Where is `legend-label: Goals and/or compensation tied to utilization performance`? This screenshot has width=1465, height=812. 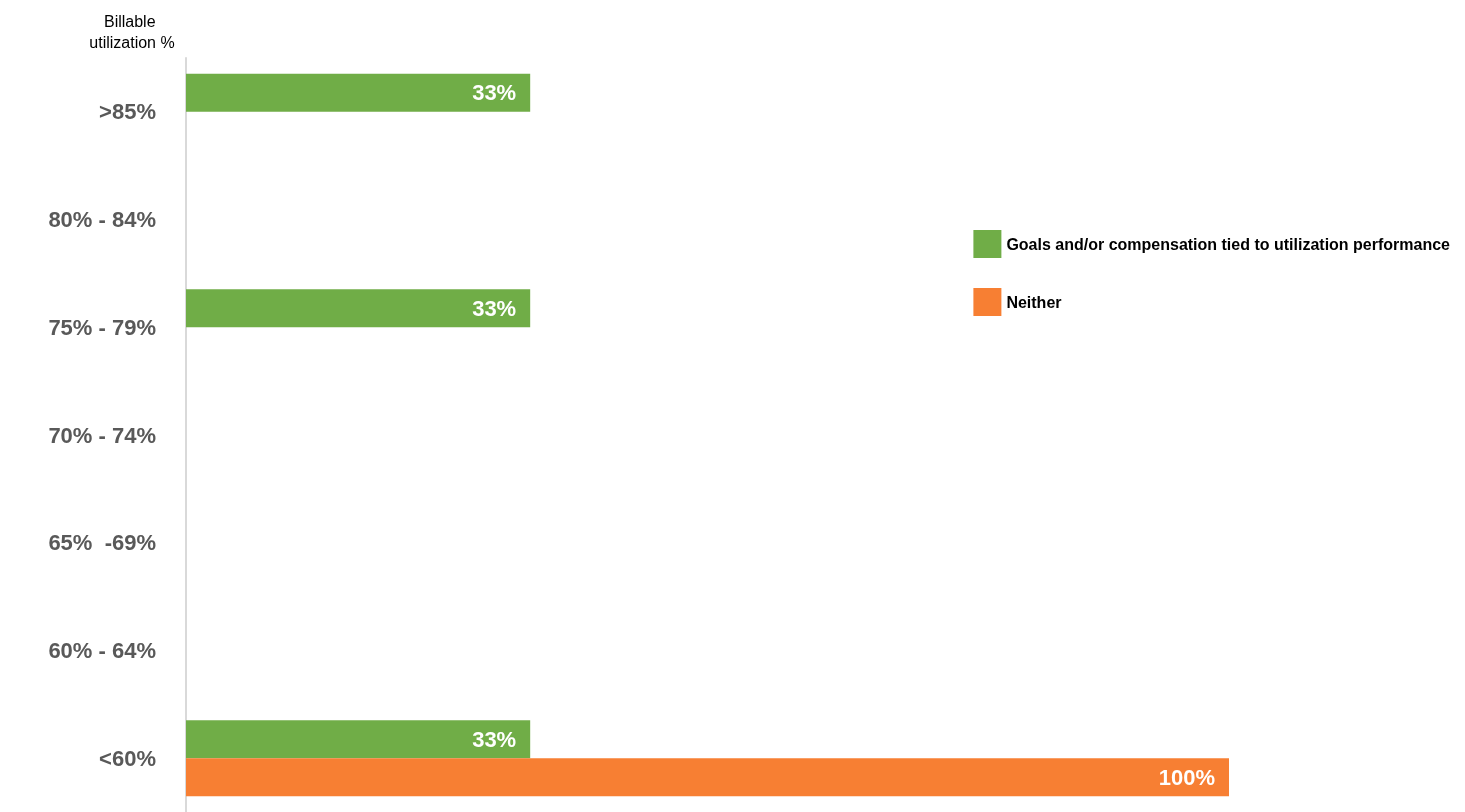
legend-label: Goals and/or compensation tied to utilization performance is located at coordinates (1228, 244).